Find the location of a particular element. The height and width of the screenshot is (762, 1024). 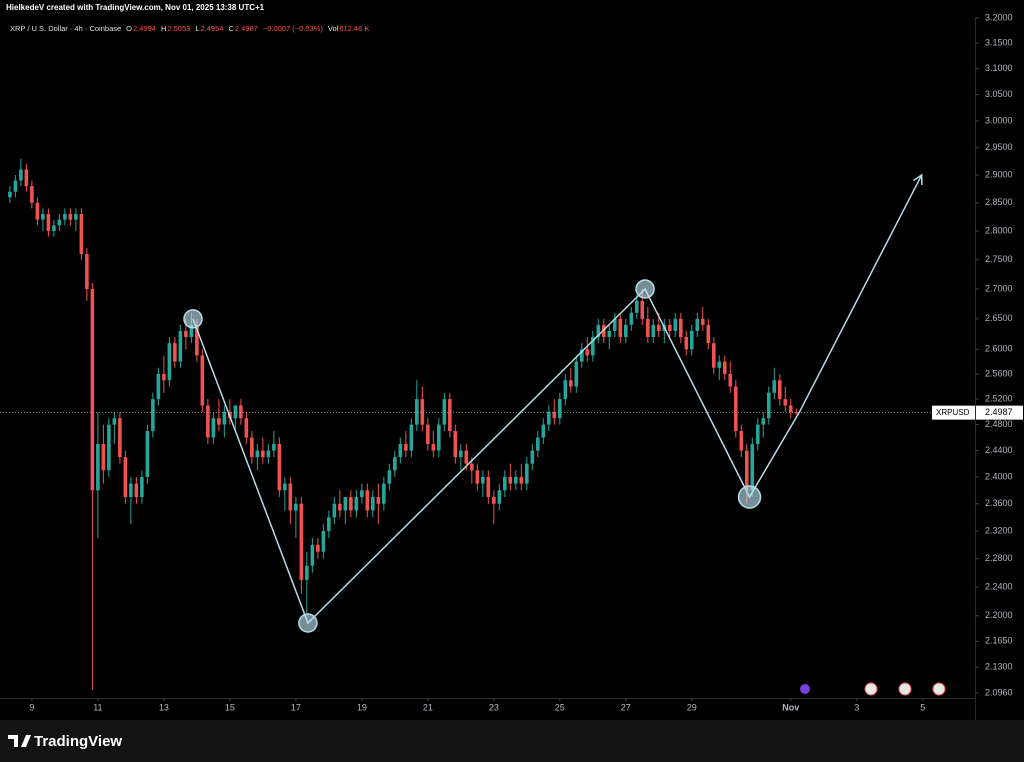

y-tick-label: 2.9000 is located at coordinates (999, 174).